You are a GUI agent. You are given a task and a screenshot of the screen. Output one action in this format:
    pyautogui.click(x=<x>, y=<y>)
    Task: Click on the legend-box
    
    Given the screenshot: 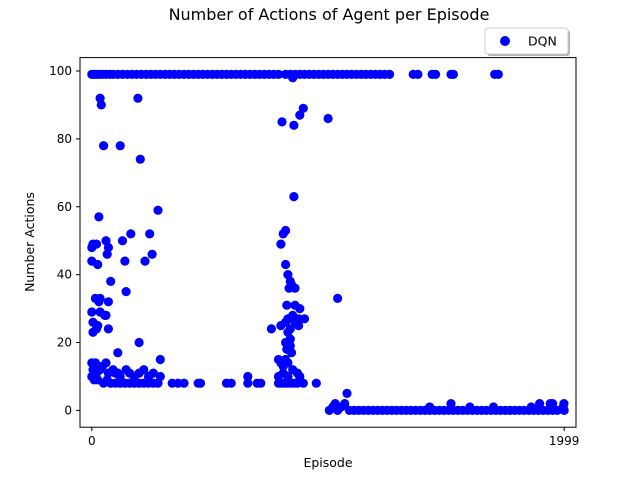 What is the action you would take?
    pyautogui.click(x=526, y=41)
    